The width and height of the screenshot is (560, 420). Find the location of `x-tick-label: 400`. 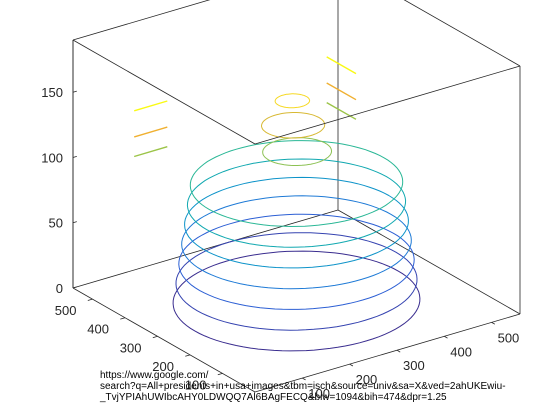

x-tick-label: 400 is located at coordinates (461, 351).